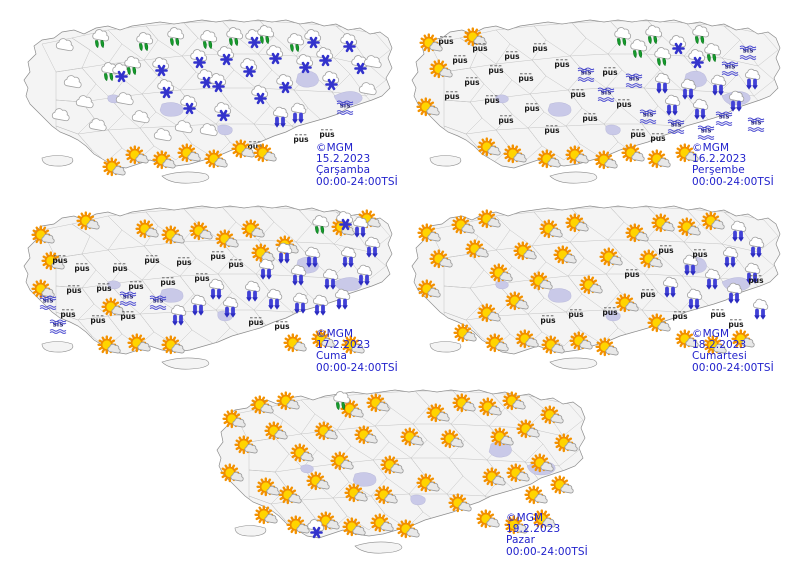  I want to click on caption-day: Cuma, so click(332, 356).